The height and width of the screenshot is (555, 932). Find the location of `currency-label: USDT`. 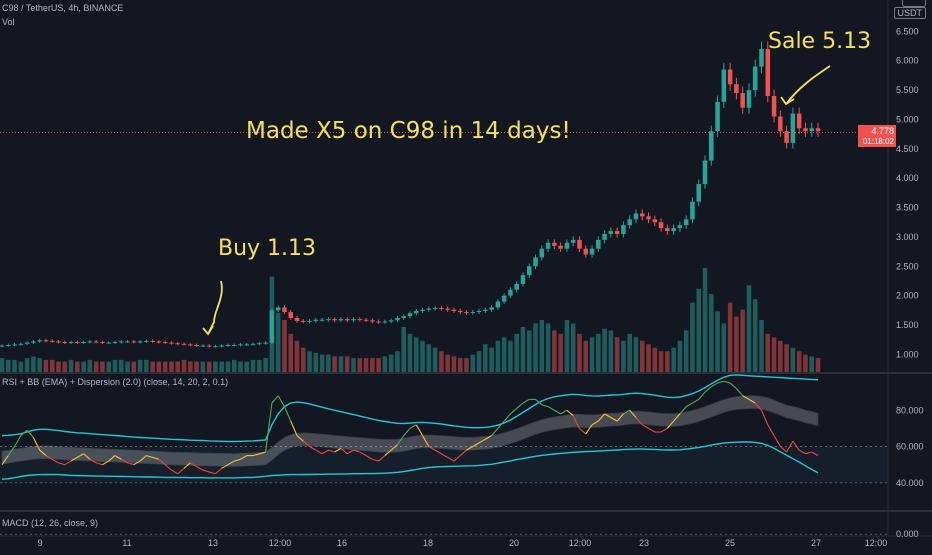

currency-label: USDT is located at coordinates (909, 13).